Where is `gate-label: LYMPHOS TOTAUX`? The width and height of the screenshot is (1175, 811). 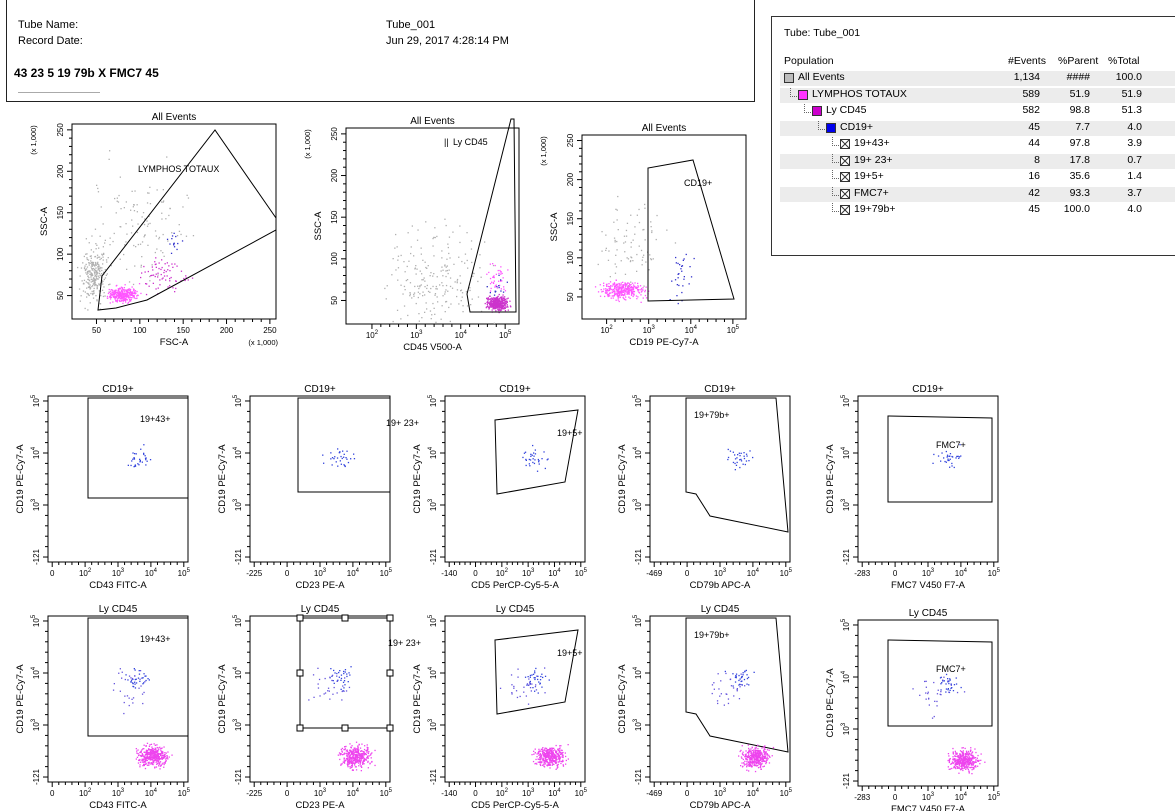
gate-label: LYMPHOS TOTAUX is located at coordinates (178, 169).